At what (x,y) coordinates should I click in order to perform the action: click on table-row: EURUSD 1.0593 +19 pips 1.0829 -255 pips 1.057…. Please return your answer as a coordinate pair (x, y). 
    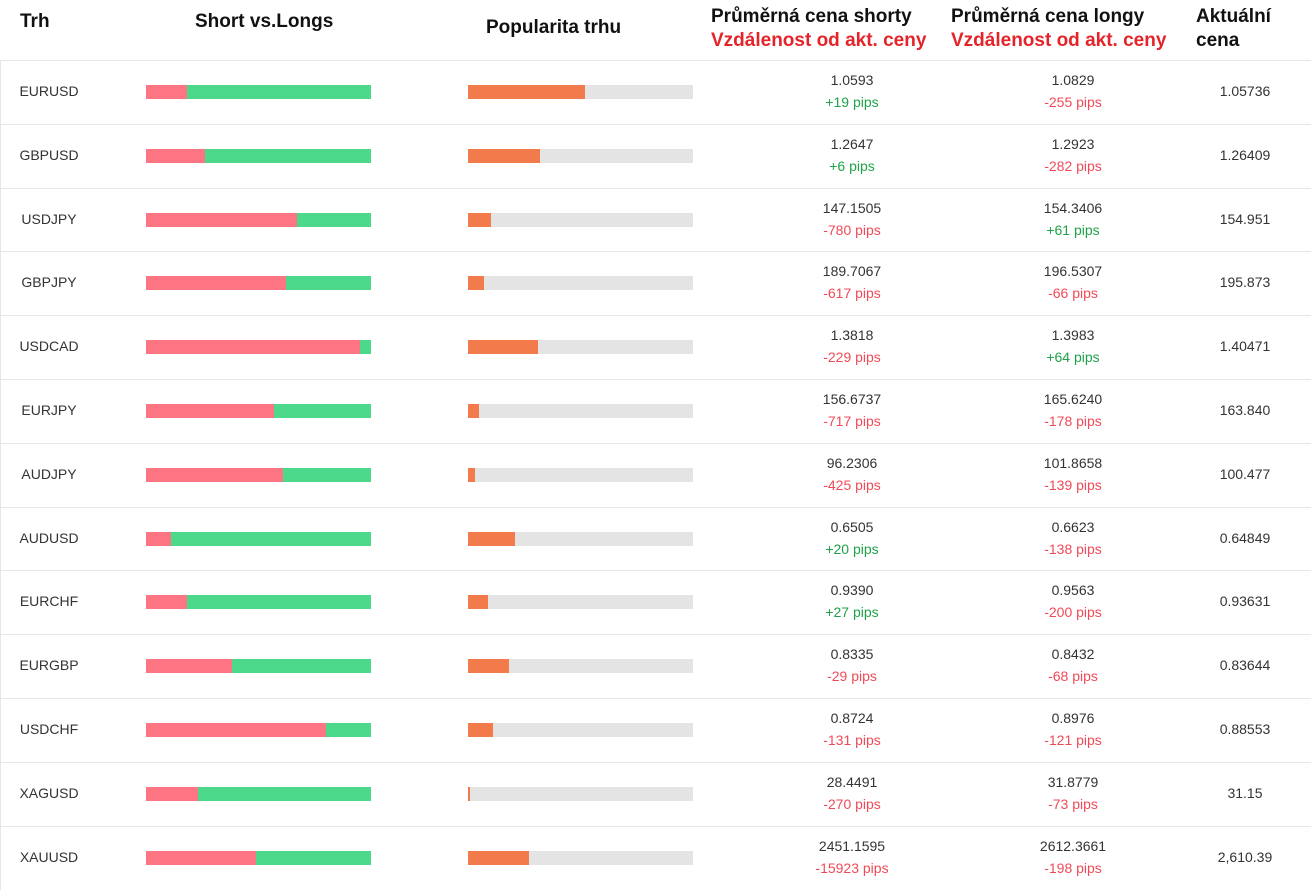
    Looking at the image, I should click on (655, 92).